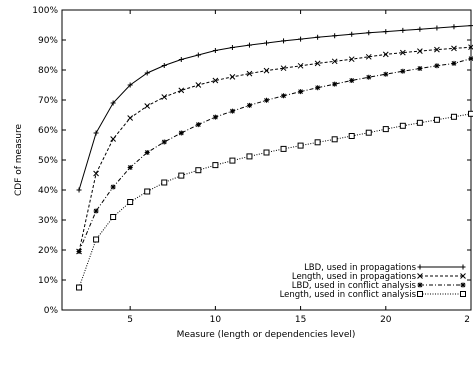  What do you see at coordinates (48, 251) in the screenshot?
I see `y-tick-label: 20%` at bounding box center [48, 251].